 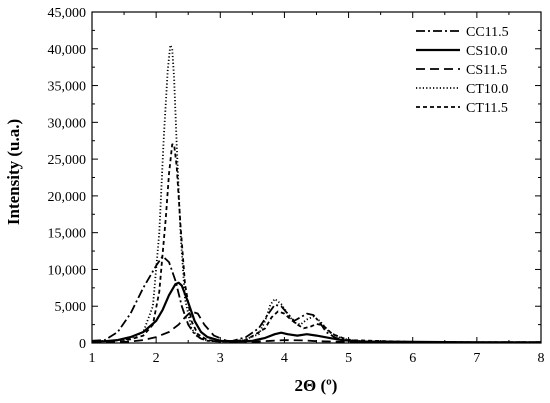 I want to click on x-tick-label: 5, so click(x=348, y=358).